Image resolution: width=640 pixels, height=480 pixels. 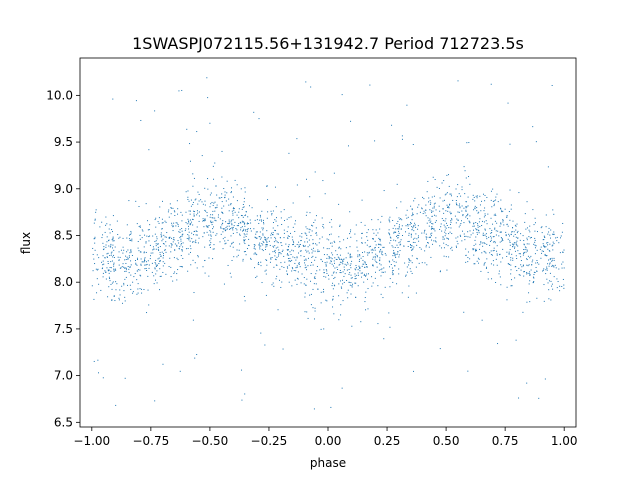 What do you see at coordinates (505, 441) in the screenshot?
I see `x-tick-label: 0.75` at bounding box center [505, 441].